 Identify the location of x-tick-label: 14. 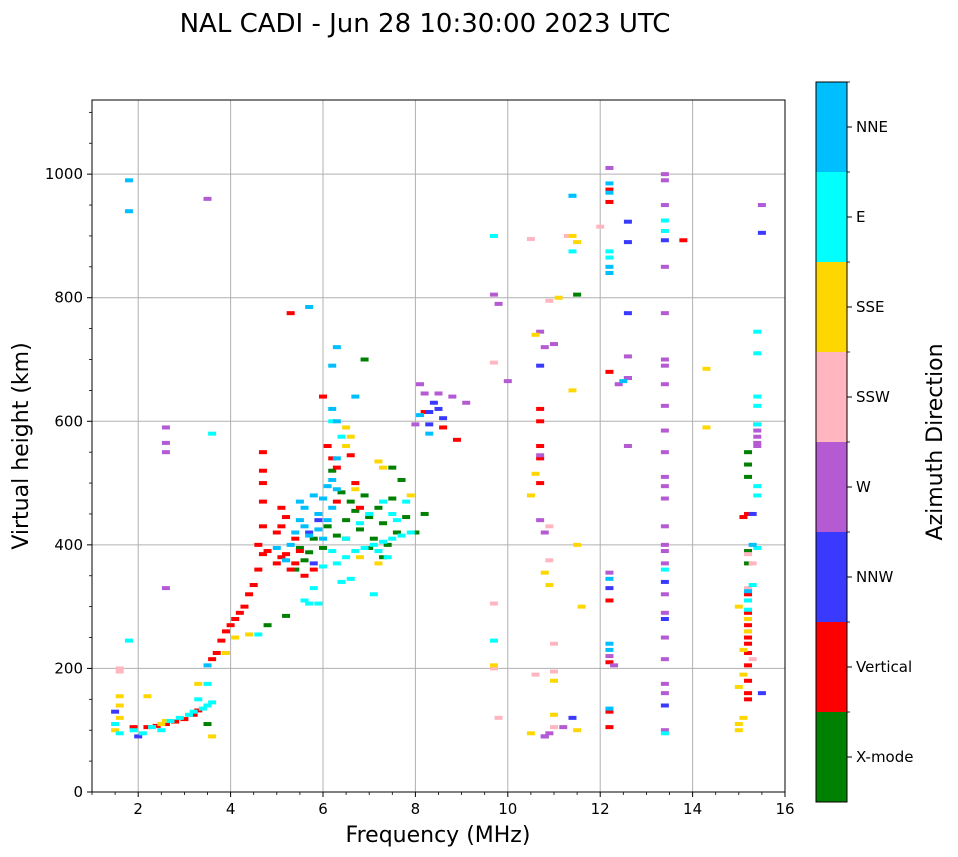
(692, 809).